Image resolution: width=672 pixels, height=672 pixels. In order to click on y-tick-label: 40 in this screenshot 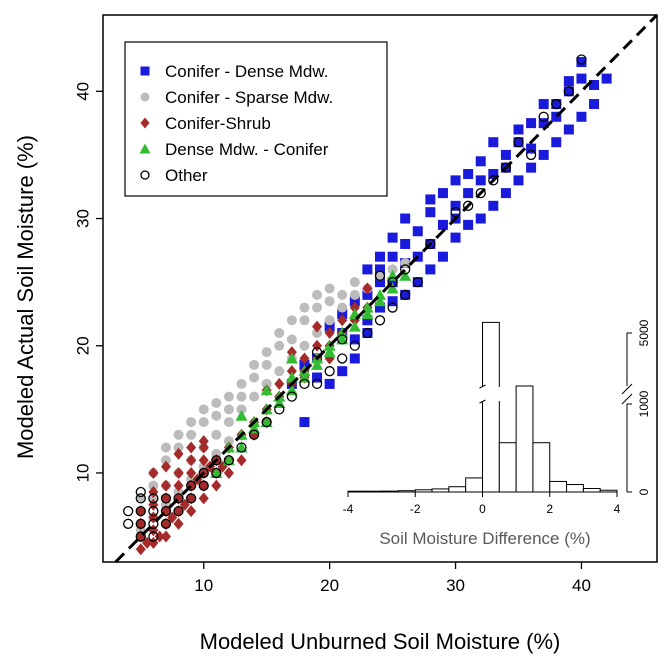, I will do `click(82, 91)`.